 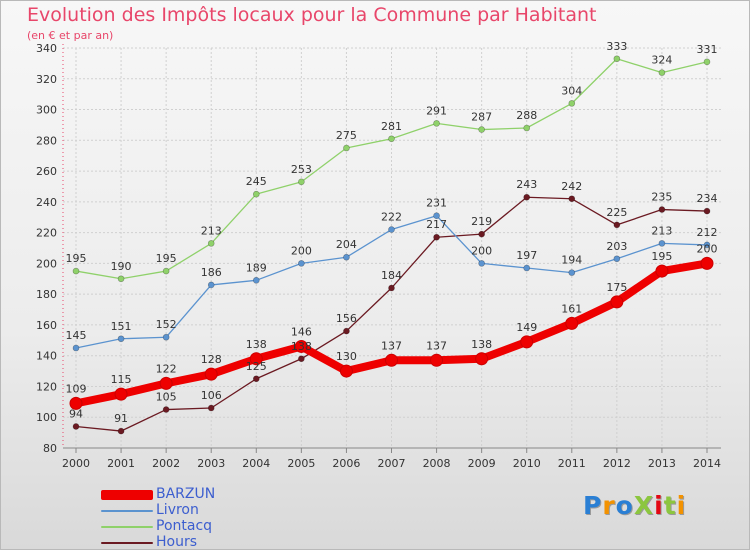 What do you see at coordinates (481, 250) in the screenshot?
I see `data-label-livron: 200` at bounding box center [481, 250].